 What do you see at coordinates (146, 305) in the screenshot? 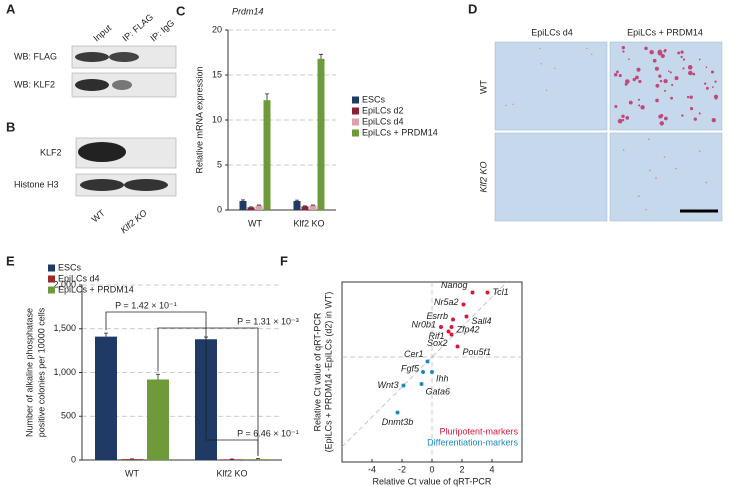
I see `annotation: P = 1.42 × 10⁻¹` at bounding box center [146, 305].